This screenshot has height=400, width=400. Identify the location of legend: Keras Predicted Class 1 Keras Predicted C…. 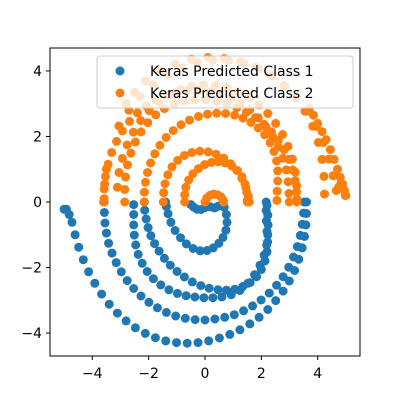
(225, 82).